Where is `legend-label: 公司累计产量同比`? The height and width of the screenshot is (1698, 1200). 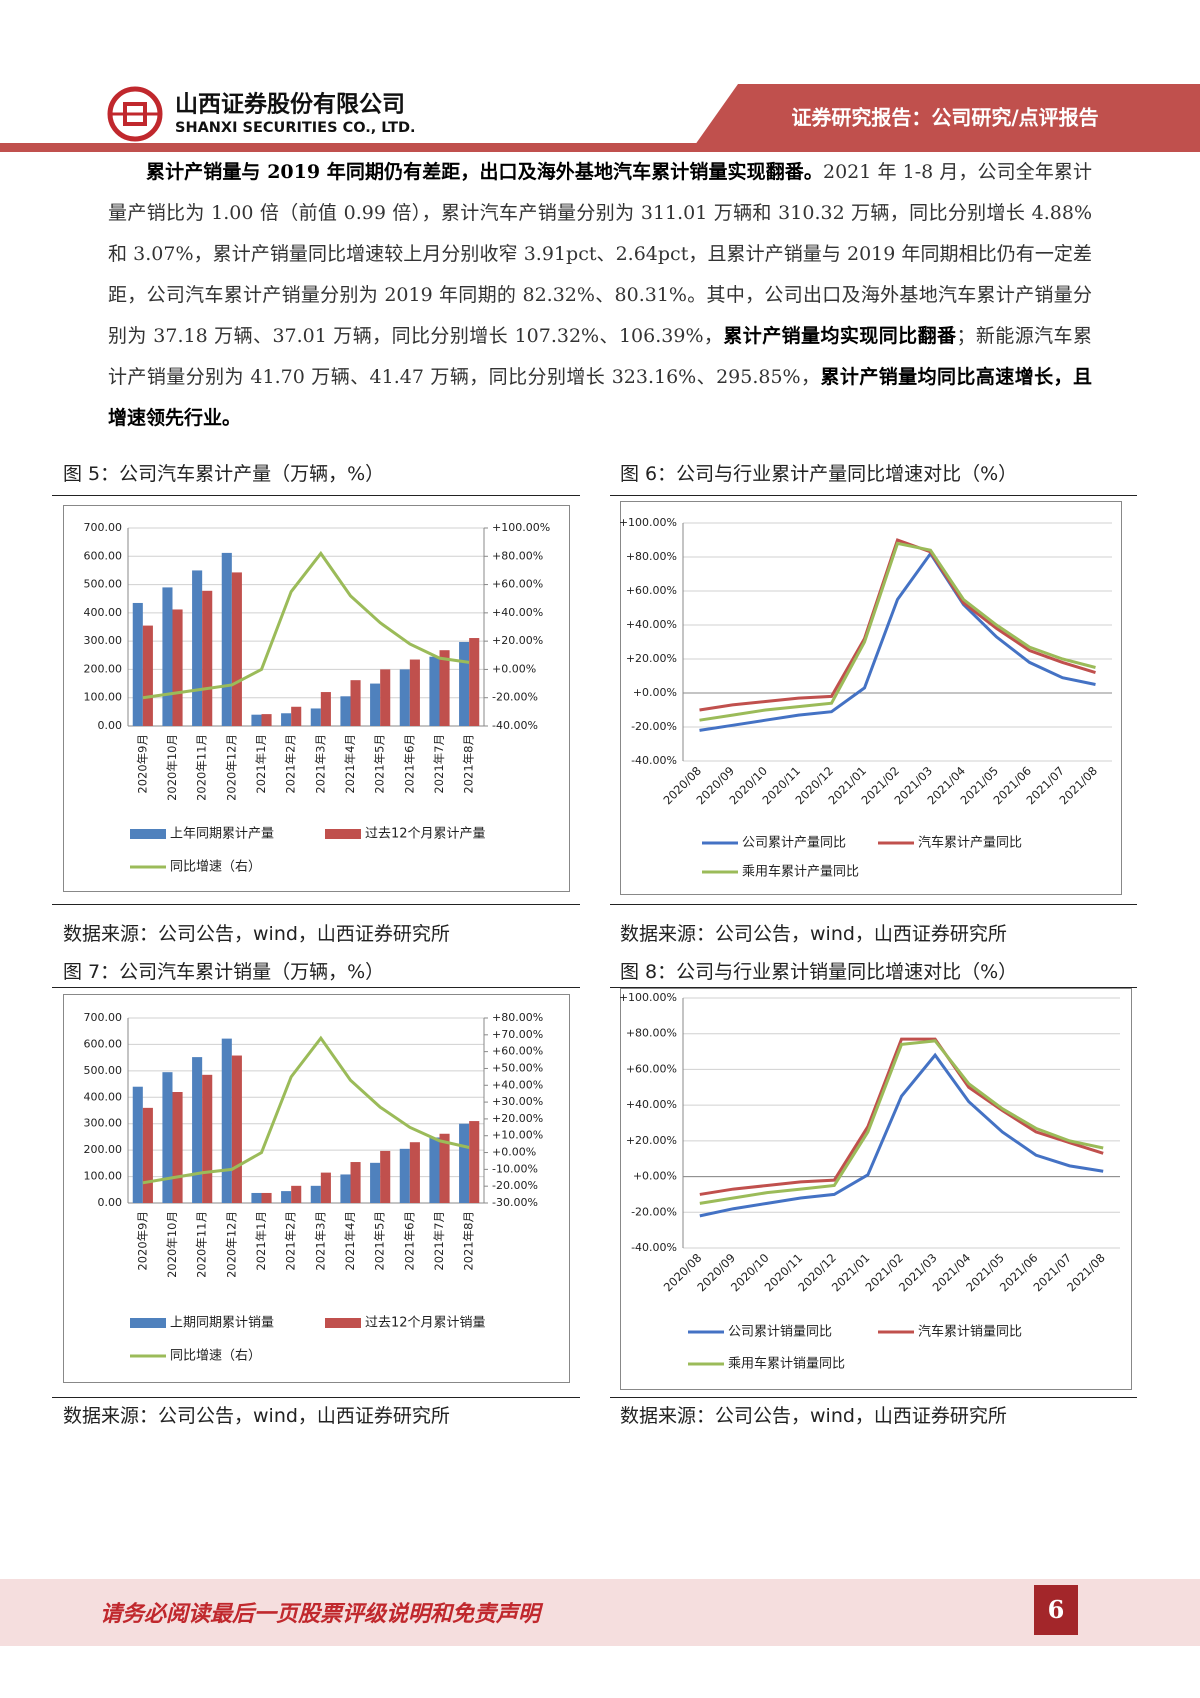
legend-label: 公司累计产量同比 is located at coordinates (794, 843).